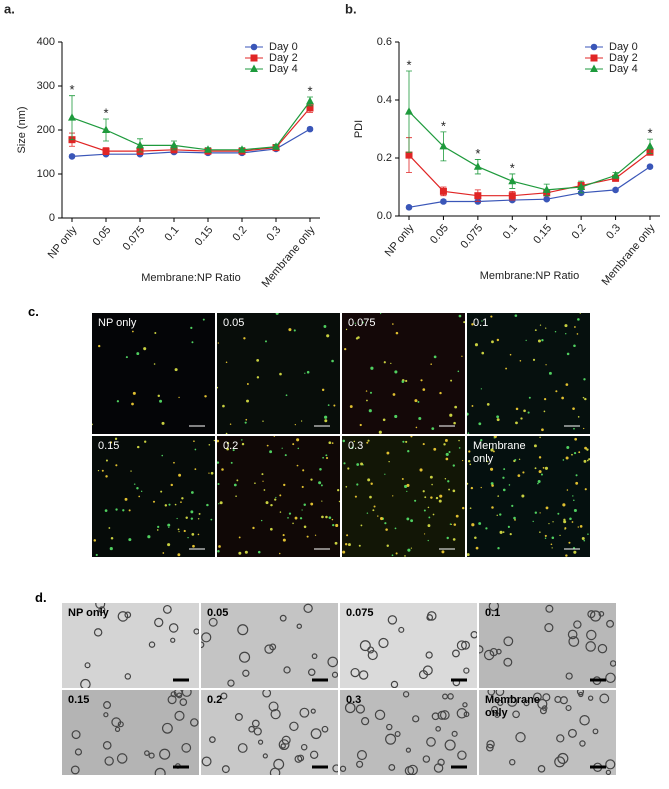 Image resolution: width=669 pixels, height=789 pixels. What do you see at coordinates (351, 8) in the screenshot?
I see `panel-label: b.` at bounding box center [351, 8].